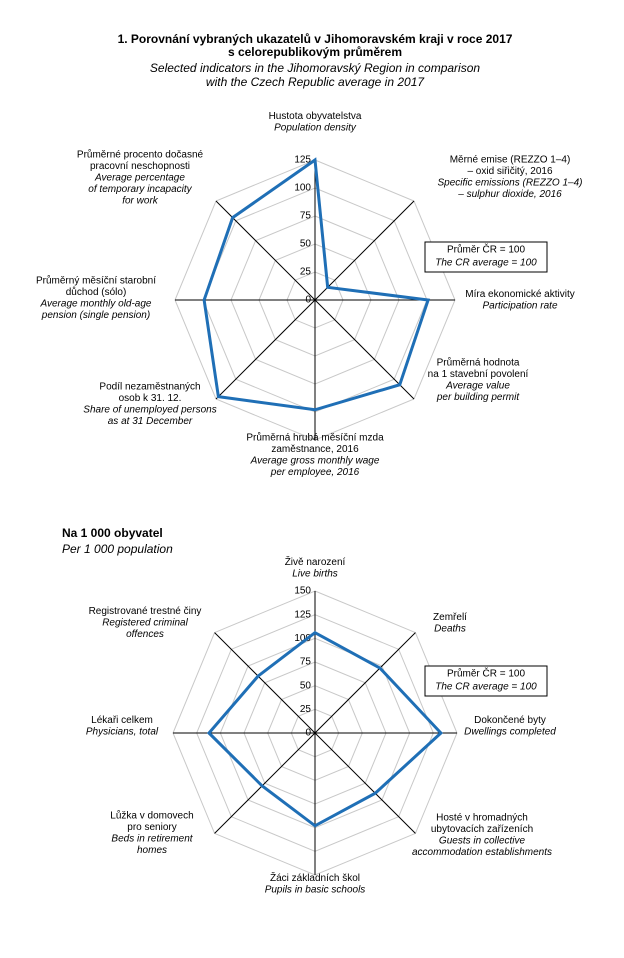 The width and height of the screenshot is (624, 958). I want to click on category-label: důchod (sólo), so click(96, 292).